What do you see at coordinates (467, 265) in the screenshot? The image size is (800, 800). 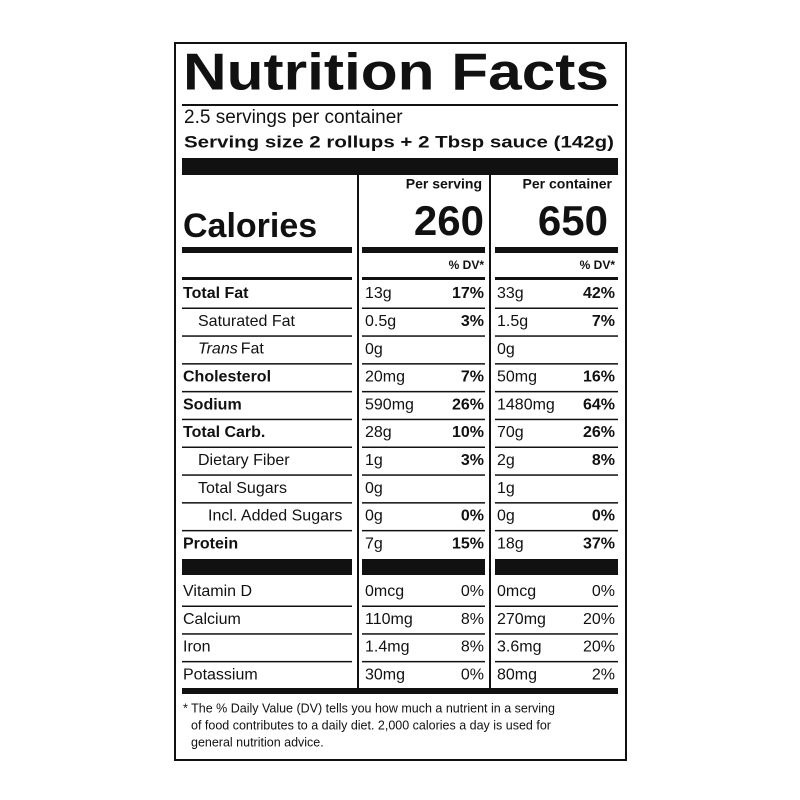 I see `dv-header: % DV*` at bounding box center [467, 265].